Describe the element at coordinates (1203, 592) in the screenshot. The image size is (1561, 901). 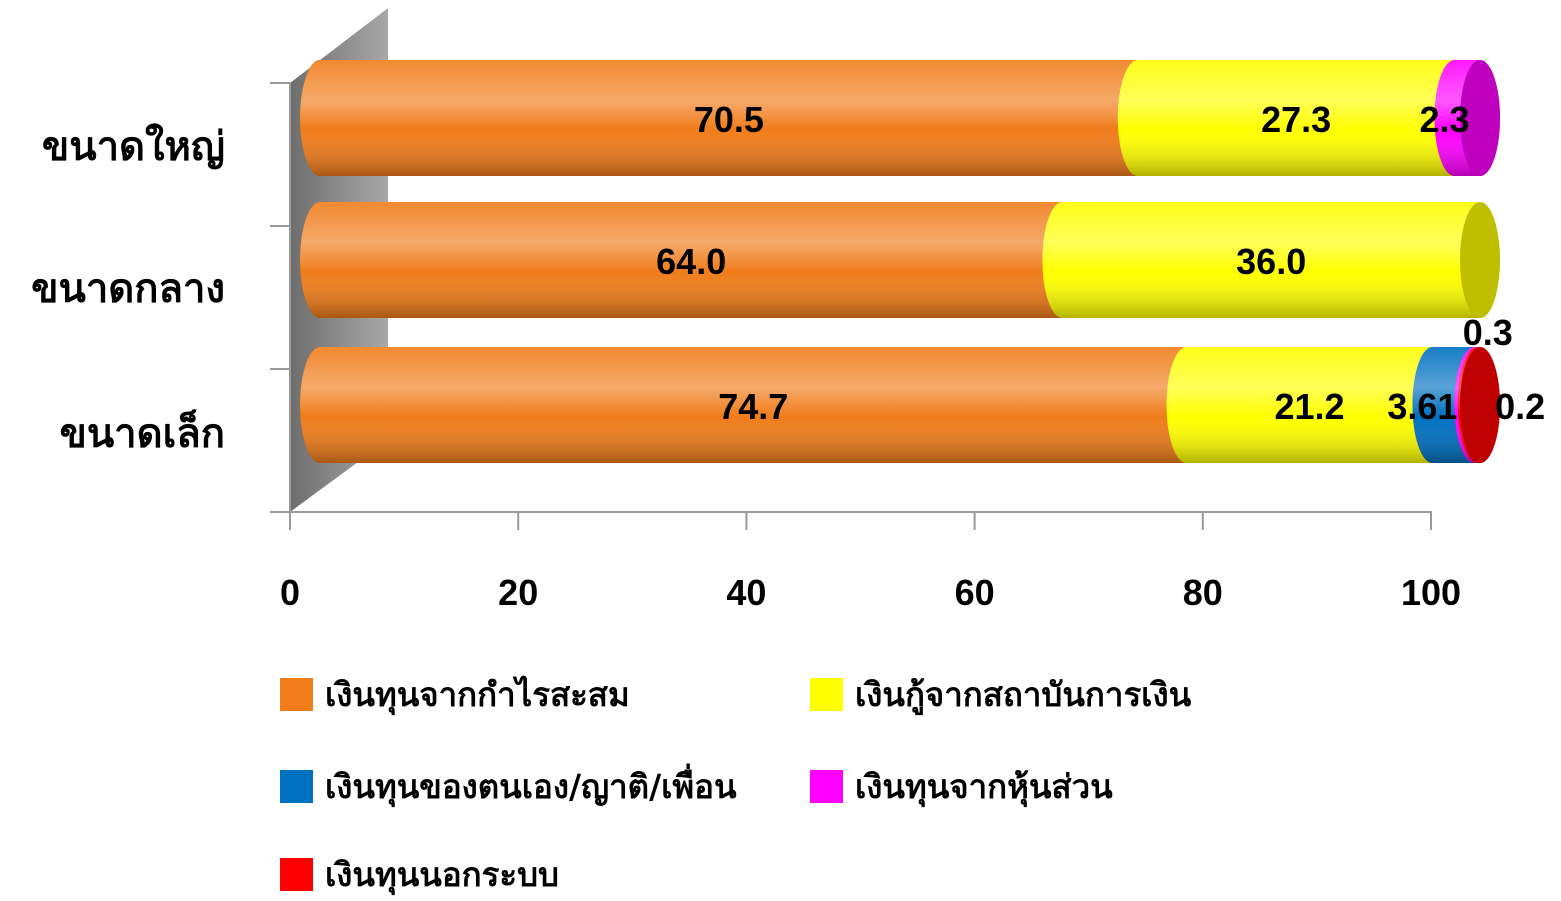
I see `x-tick-label: 80` at that location.